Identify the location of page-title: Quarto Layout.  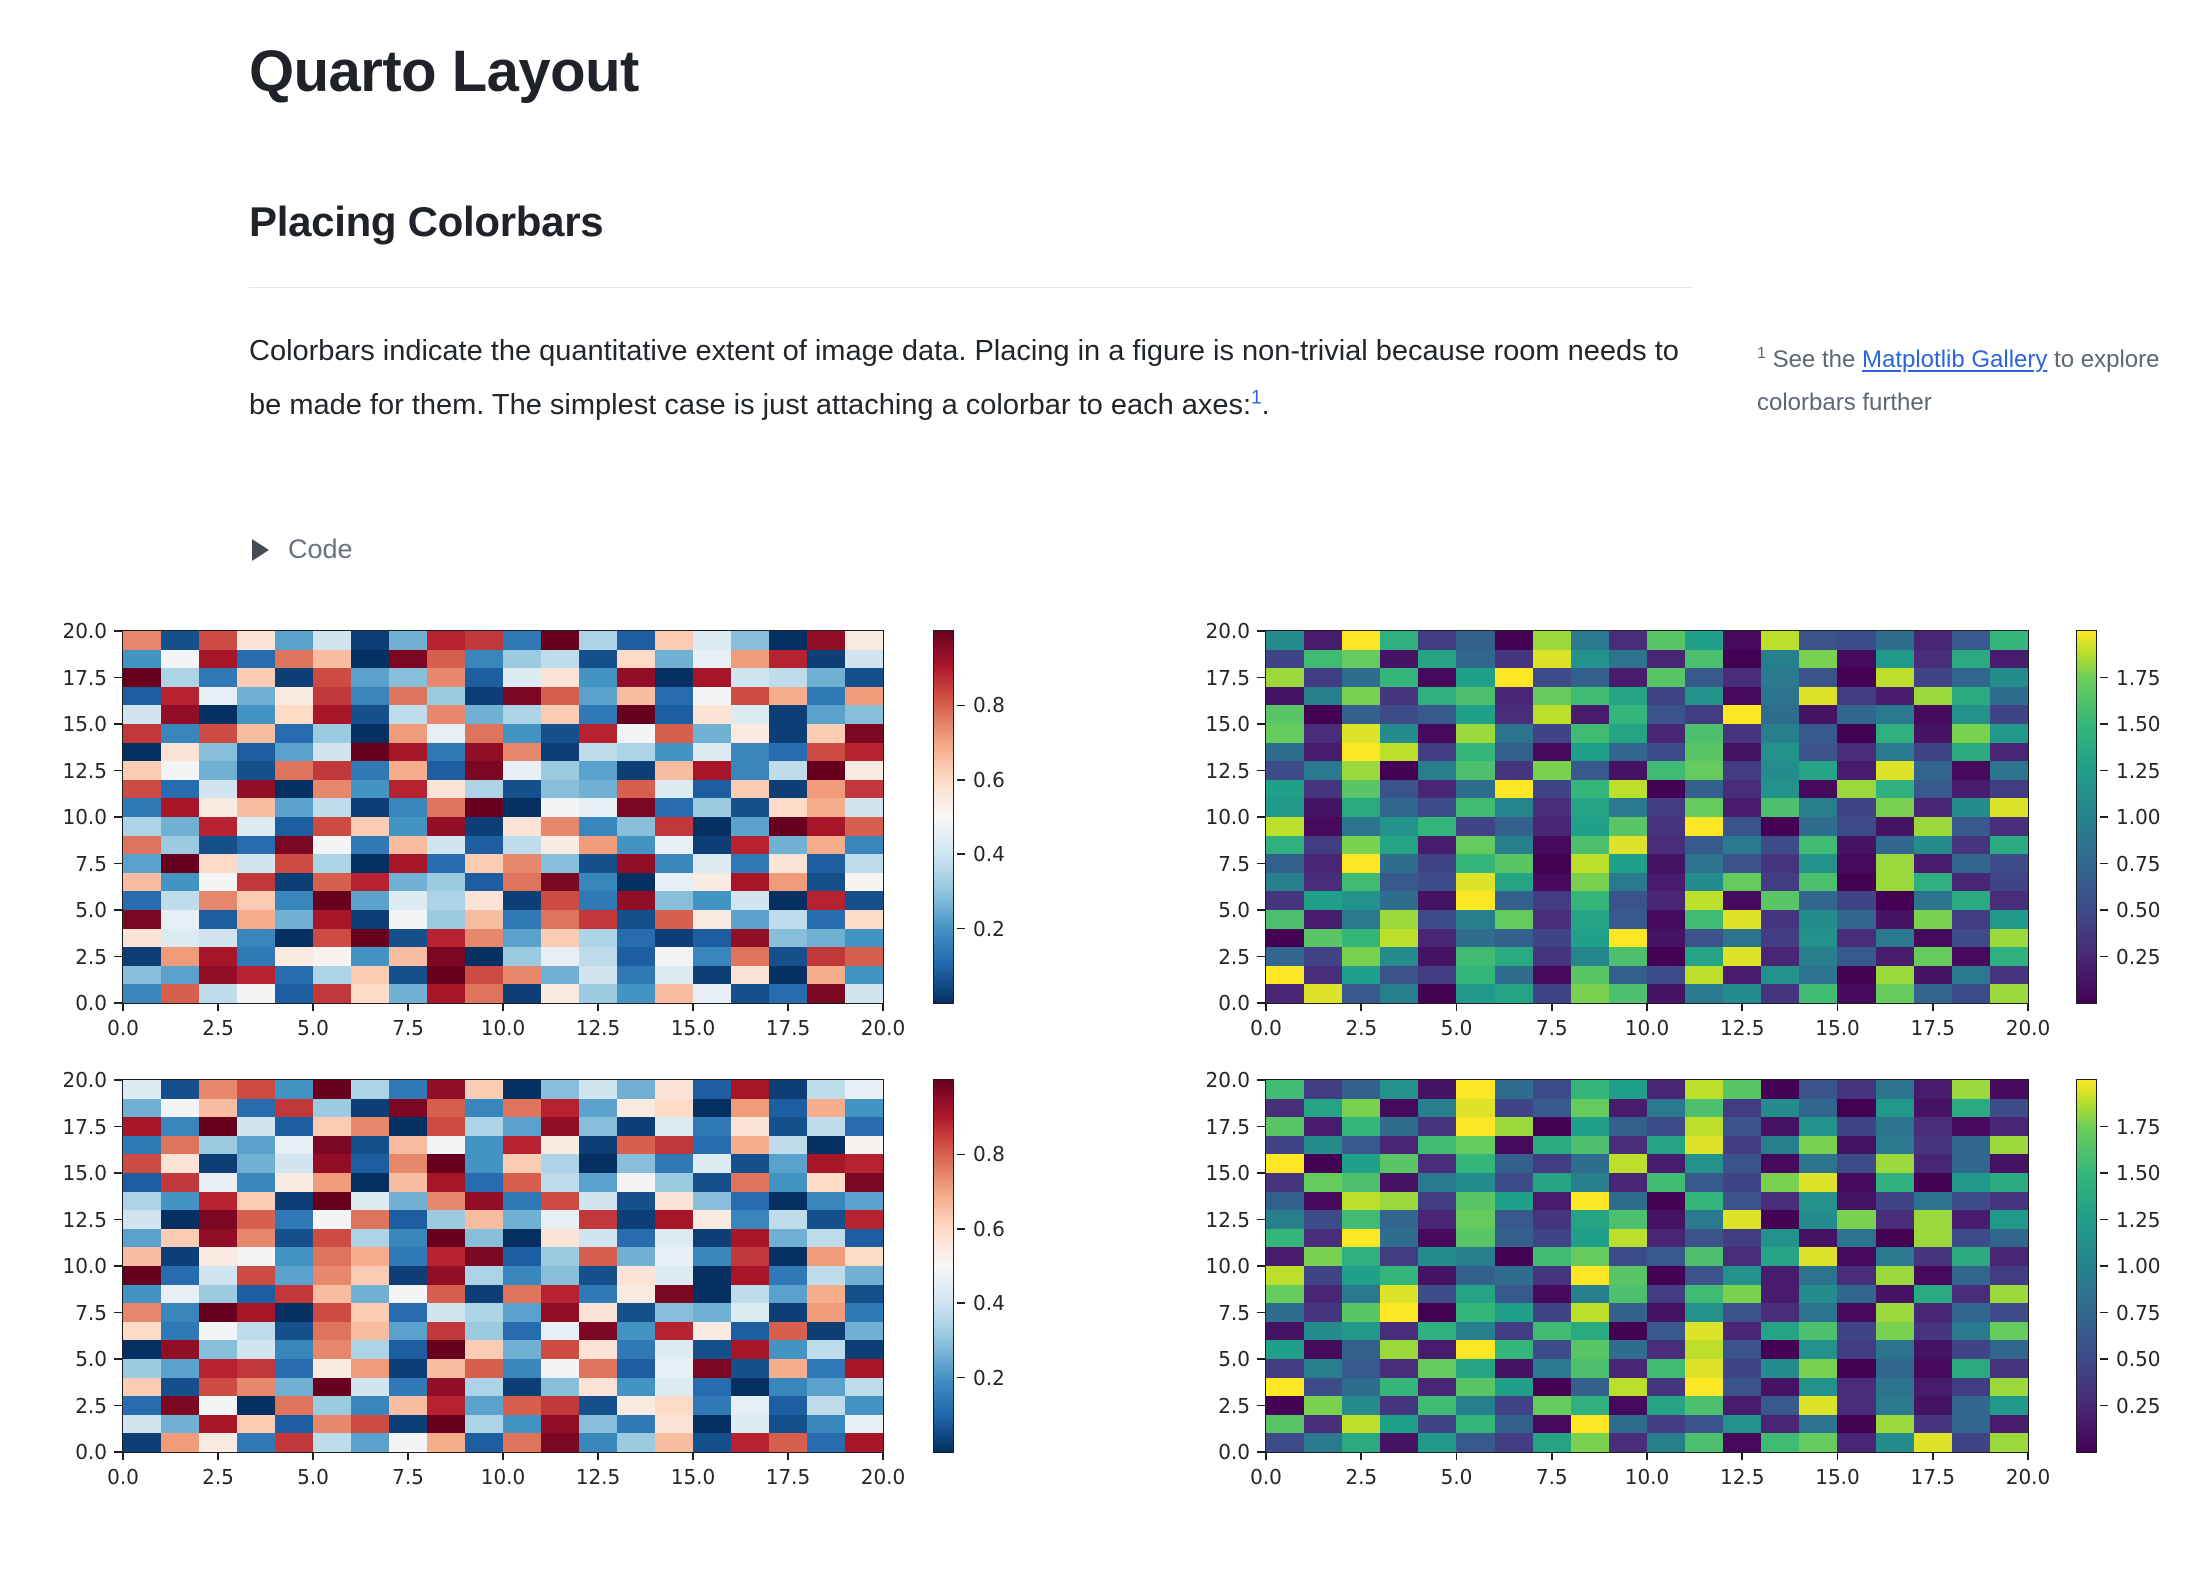
(444, 71).